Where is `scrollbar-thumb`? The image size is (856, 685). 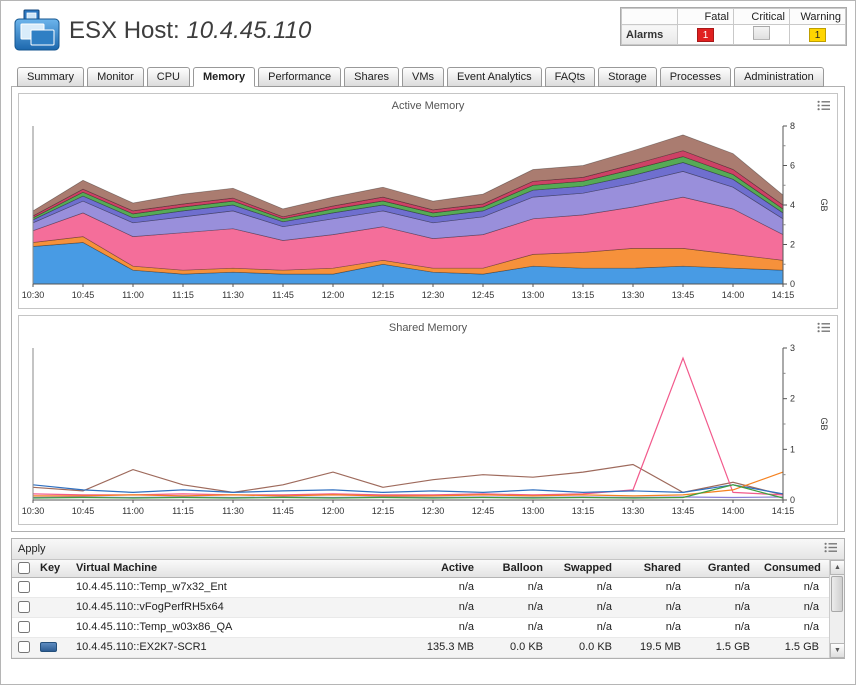
scrollbar-thumb is located at coordinates (837, 594).